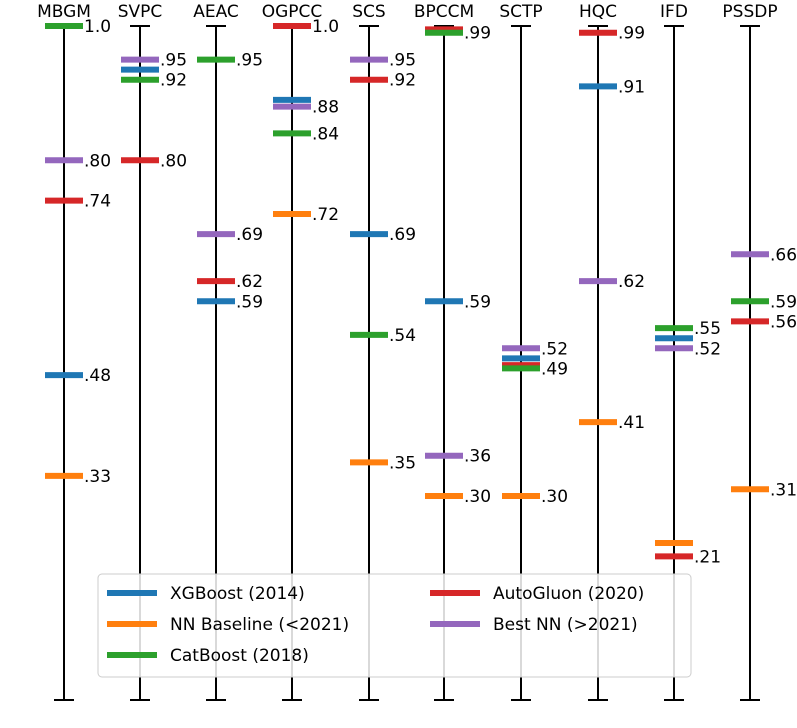 The image size is (797, 728). What do you see at coordinates (444, 12) in the screenshot?
I see `axis-title: BPCCM` at bounding box center [444, 12].